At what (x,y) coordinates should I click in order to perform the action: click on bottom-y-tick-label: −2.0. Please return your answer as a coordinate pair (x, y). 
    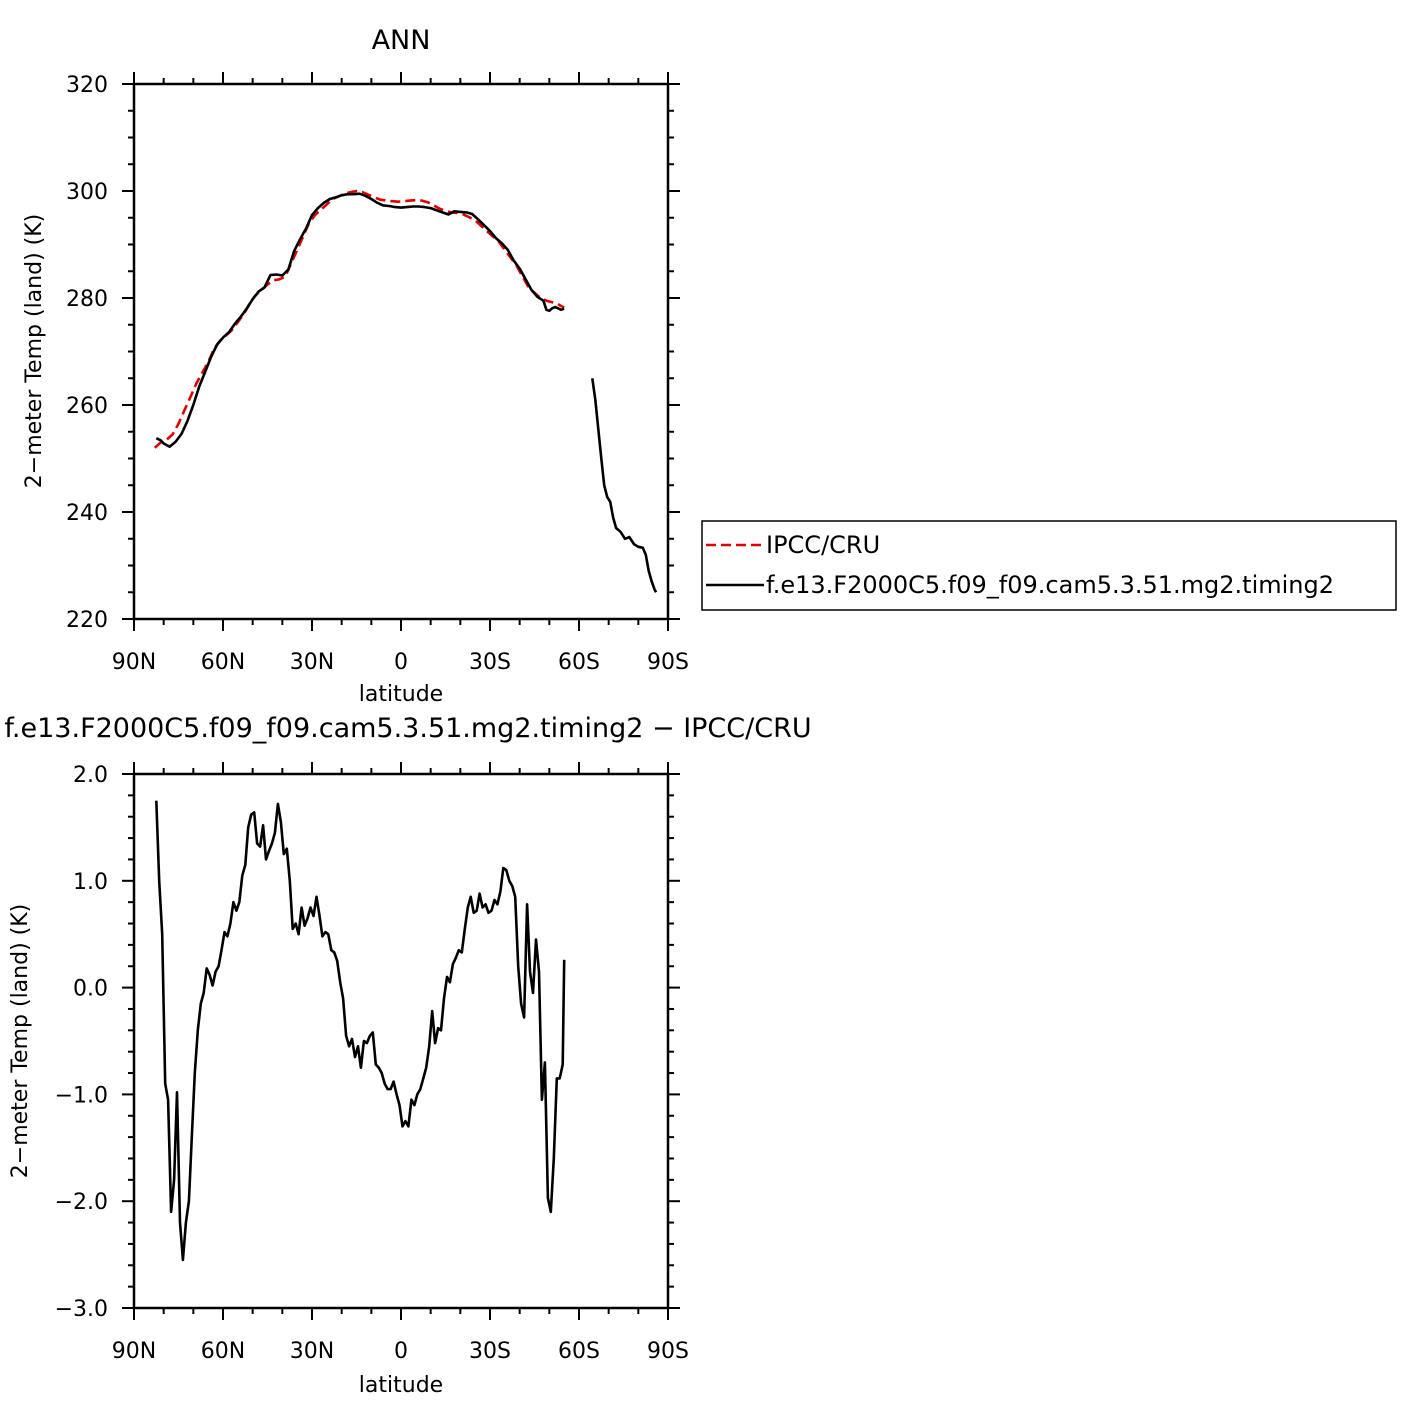
    Looking at the image, I should click on (81, 1202).